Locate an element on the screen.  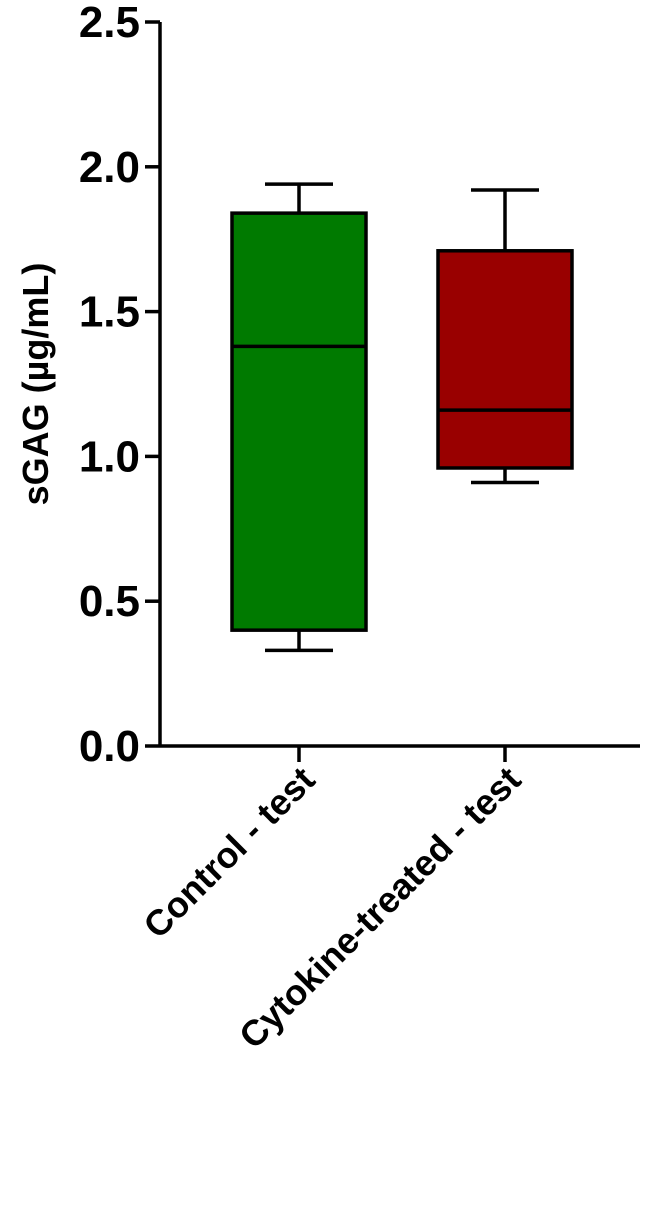
y-tick-label: 1.0 is located at coordinates (109, 456).